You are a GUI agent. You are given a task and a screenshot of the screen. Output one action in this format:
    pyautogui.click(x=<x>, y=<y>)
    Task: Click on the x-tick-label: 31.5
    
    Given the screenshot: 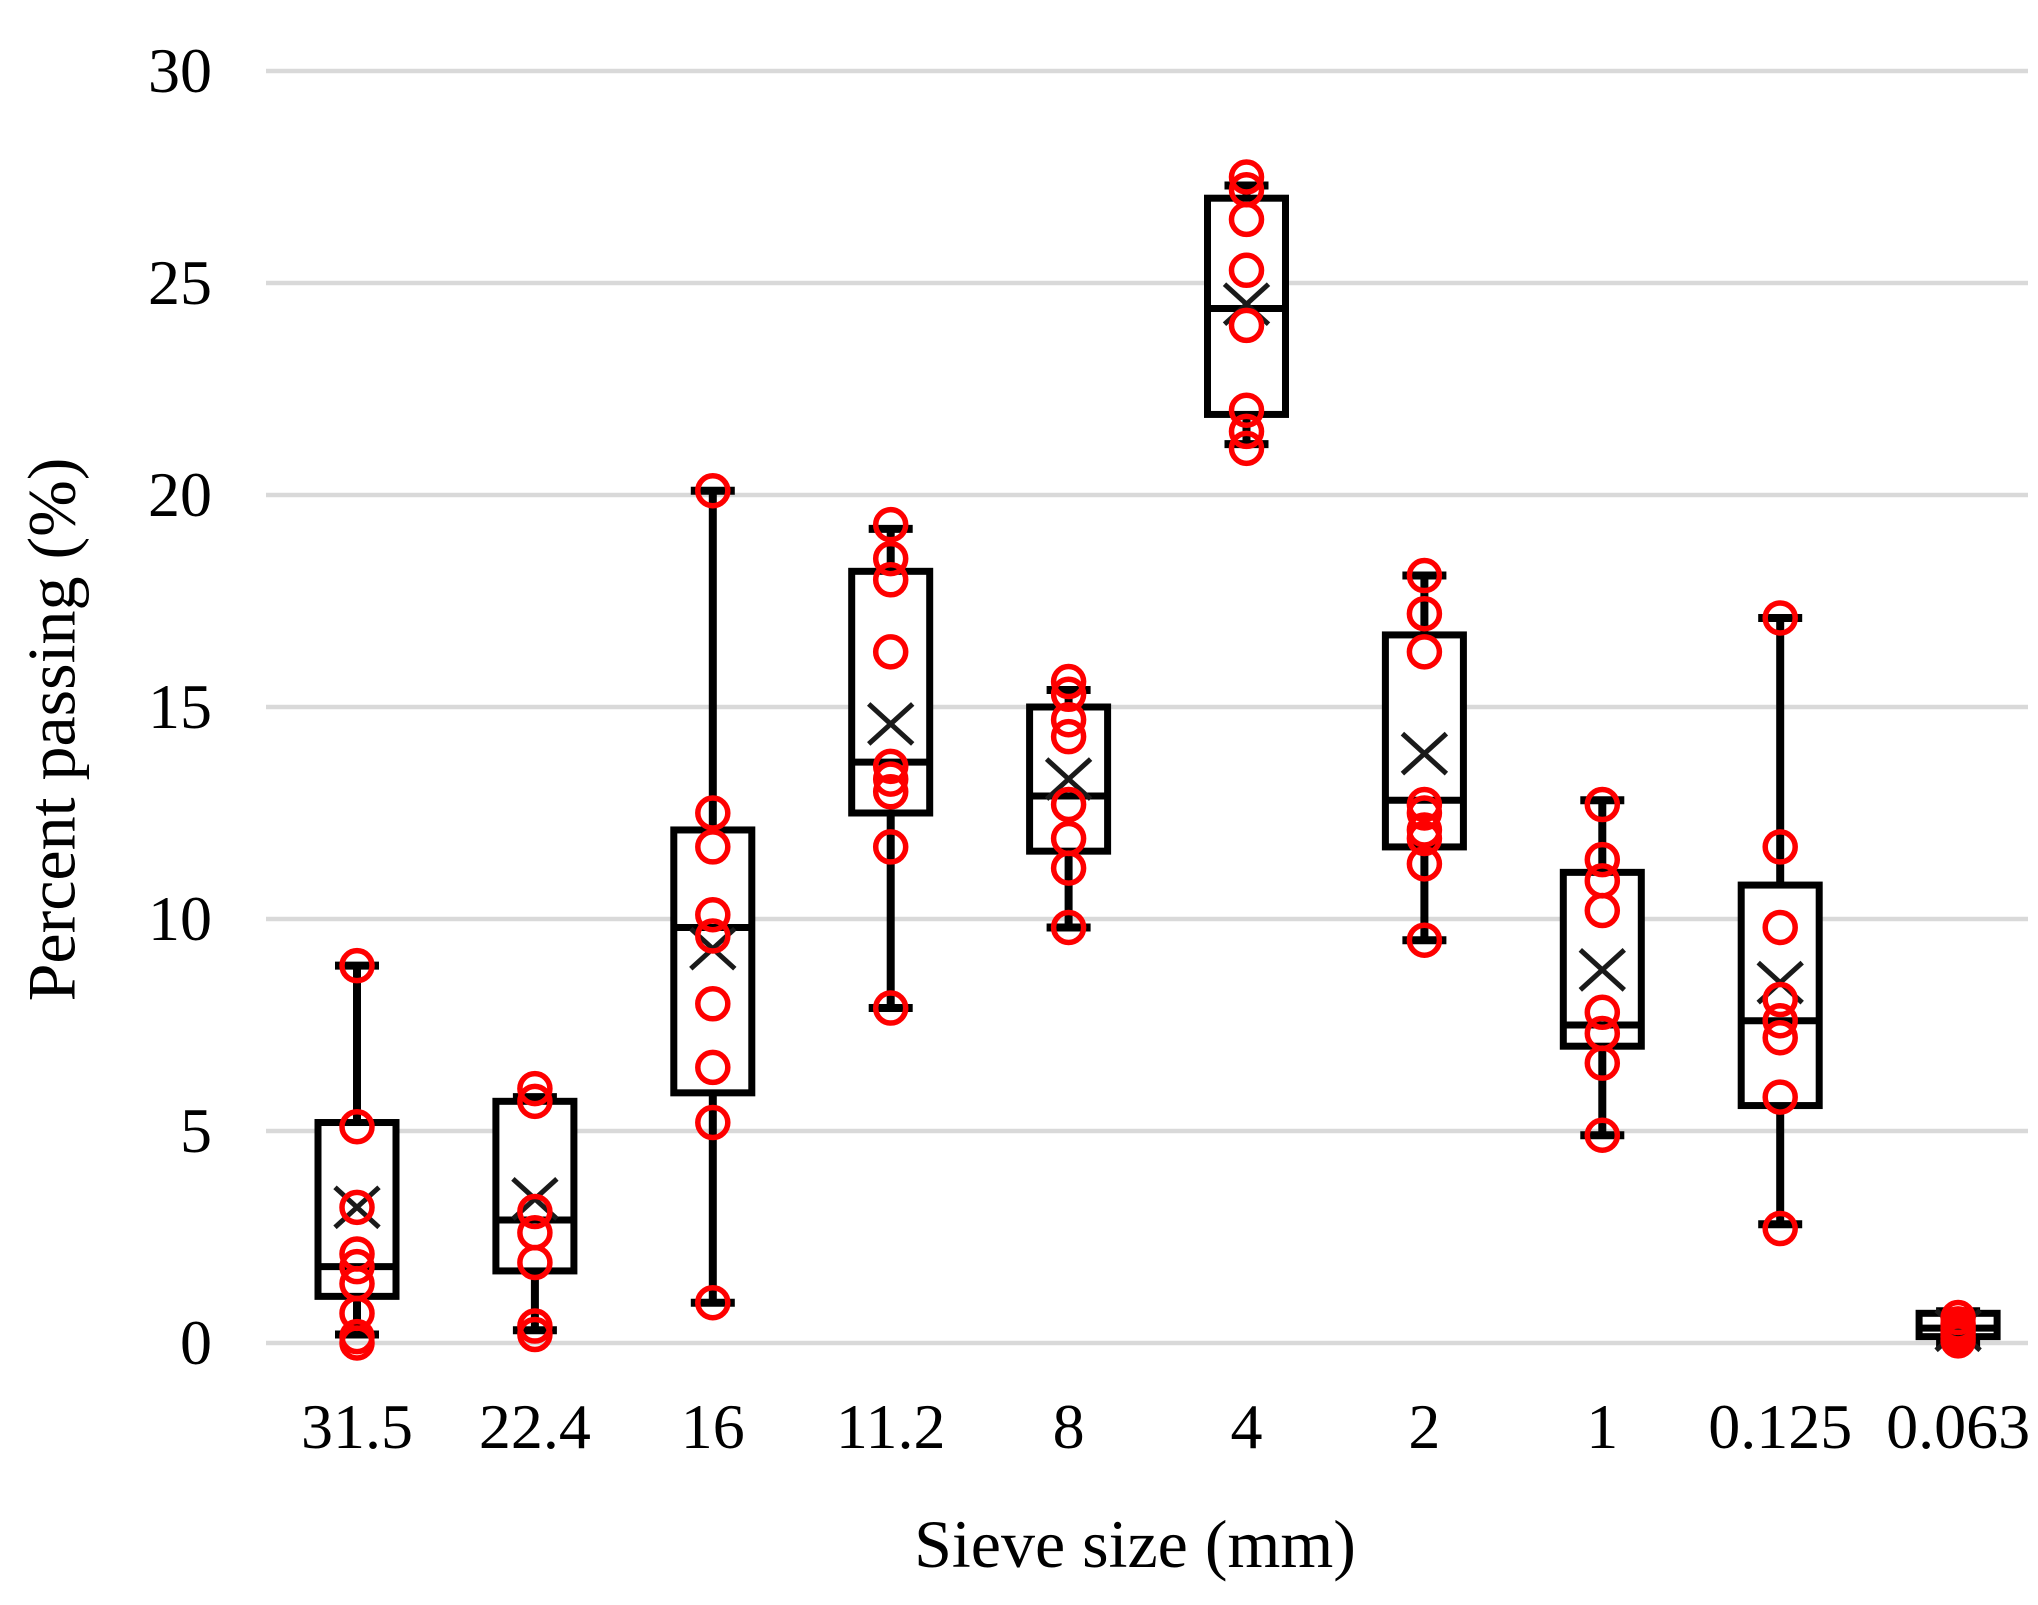 What is the action you would take?
    pyautogui.click(x=357, y=1426)
    